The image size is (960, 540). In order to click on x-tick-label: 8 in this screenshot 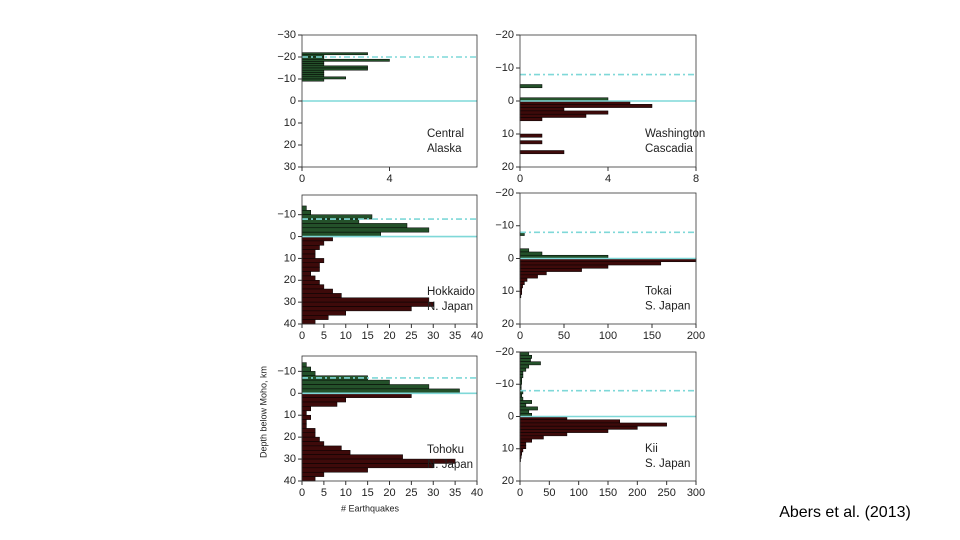, I will do `click(696, 179)`.